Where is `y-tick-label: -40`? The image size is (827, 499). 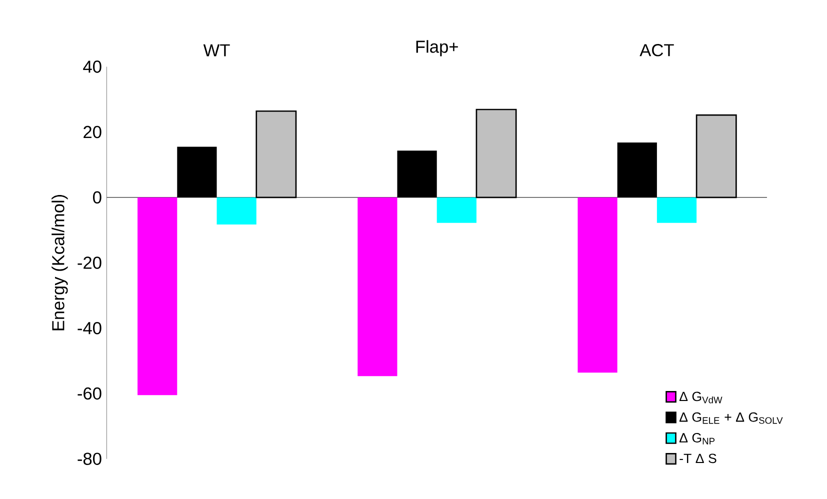
y-tick-label: -40 is located at coordinates (90, 328).